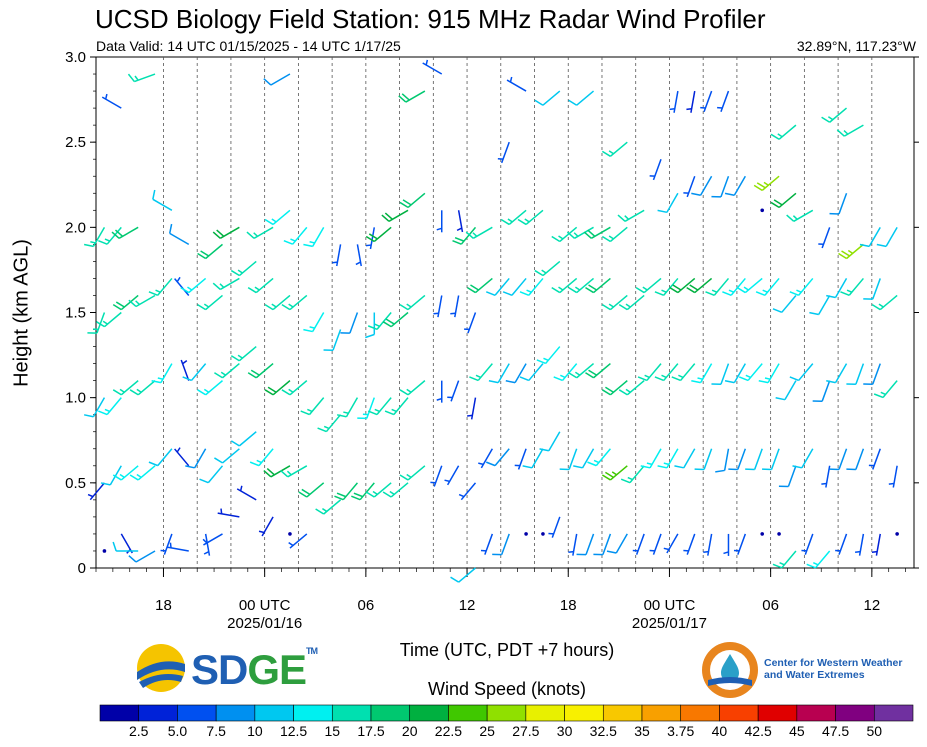  What do you see at coordinates (730, 670) in the screenshot?
I see `cw3e-water-drop-icon` at bounding box center [730, 670].